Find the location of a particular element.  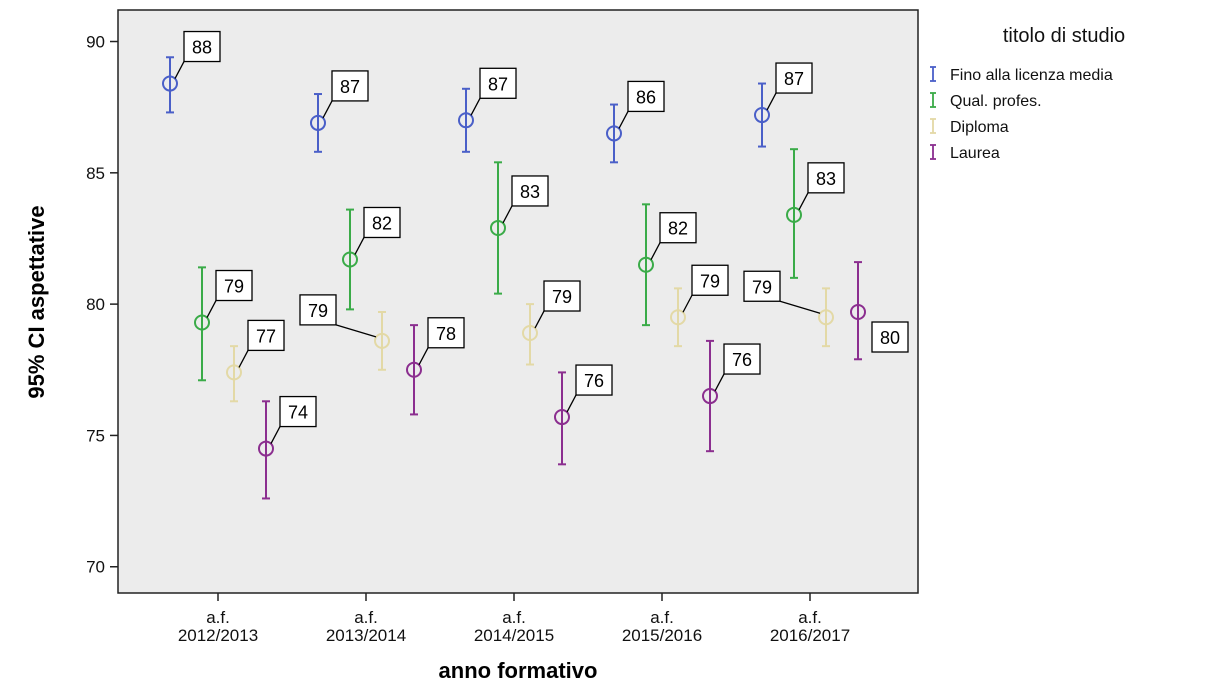

x-axis-title: anno formativo is located at coordinates (518, 670).